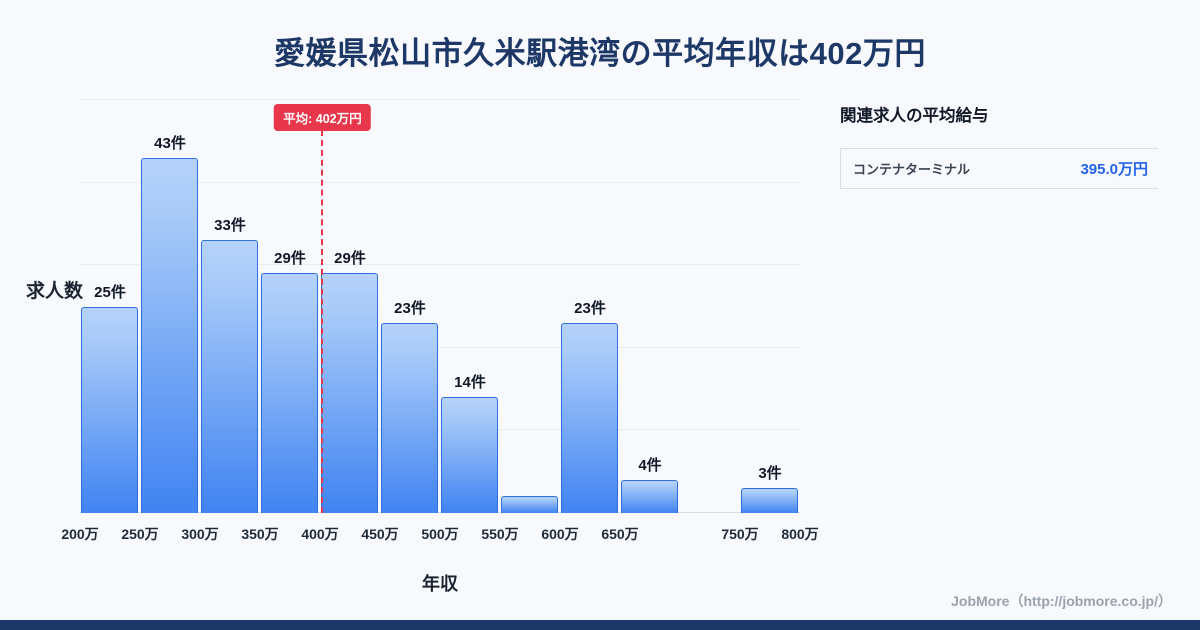  What do you see at coordinates (55, 291) in the screenshot?
I see `y-axis-title: 求人数` at bounding box center [55, 291].